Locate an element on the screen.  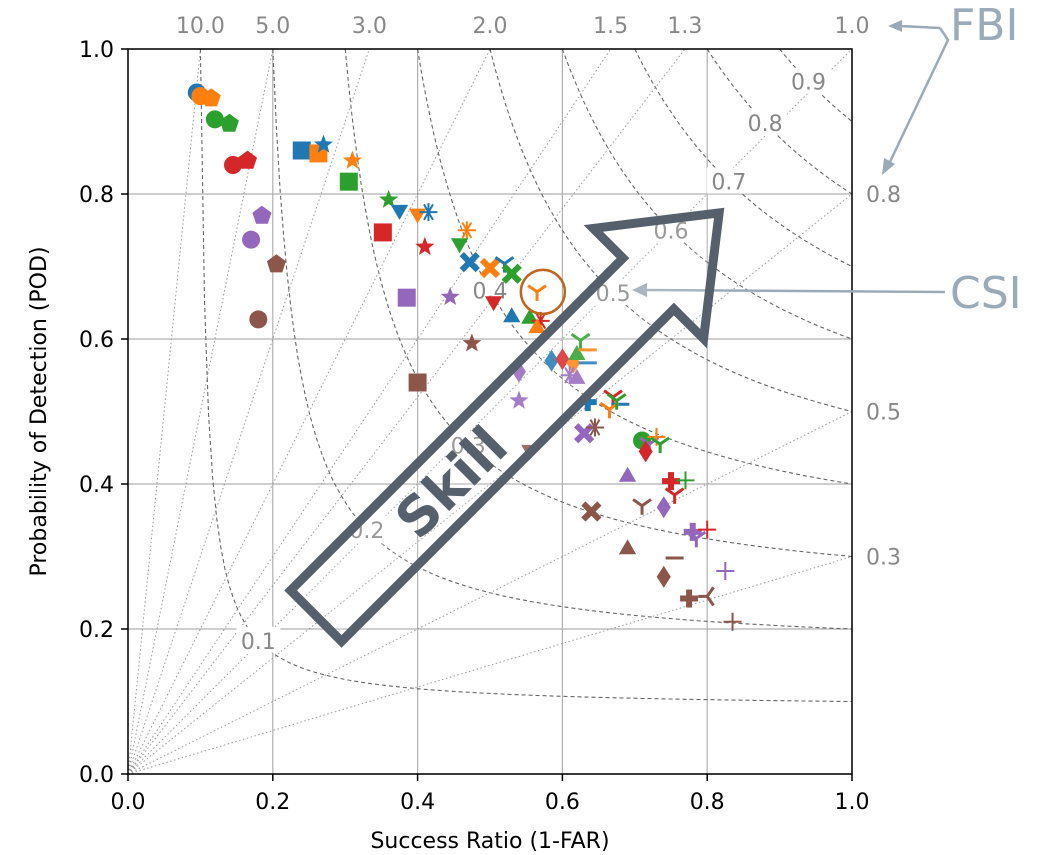
x-tick-label: 0.4 is located at coordinates (417, 802).